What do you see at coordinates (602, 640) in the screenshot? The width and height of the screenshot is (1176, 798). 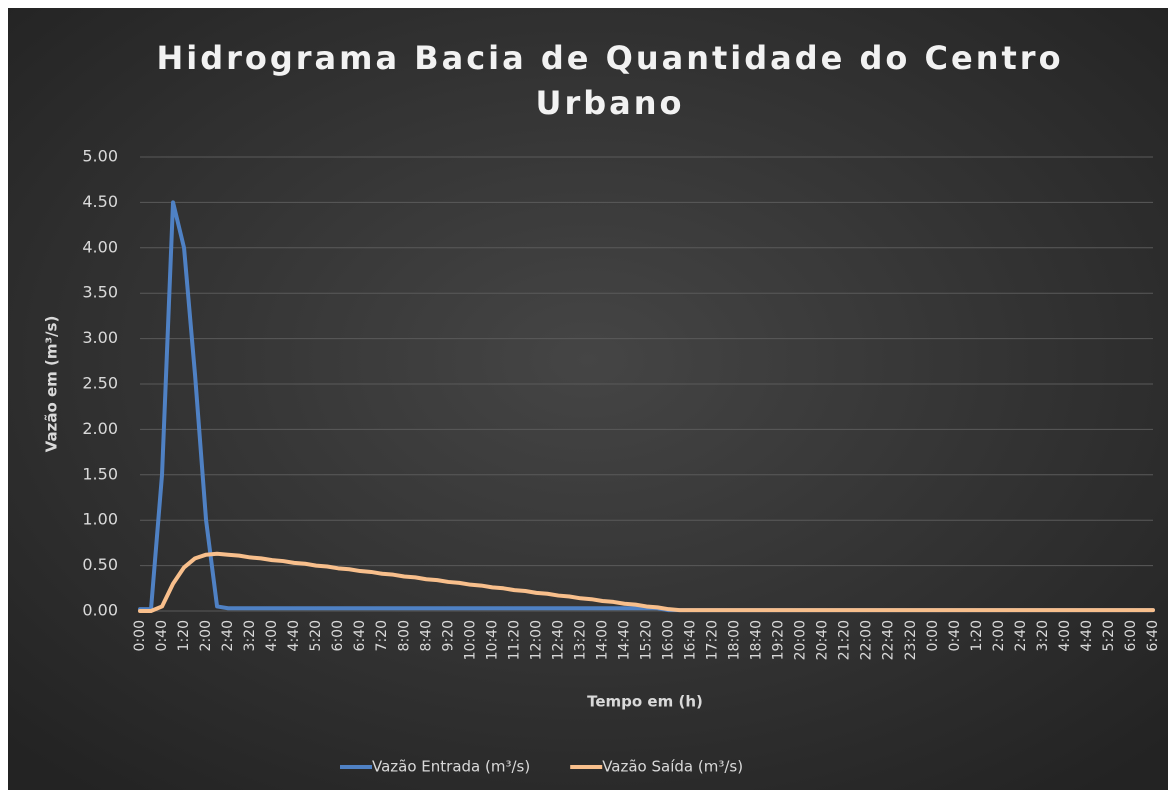 I see `x-tick-label: 14:00` at bounding box center [602, 640].